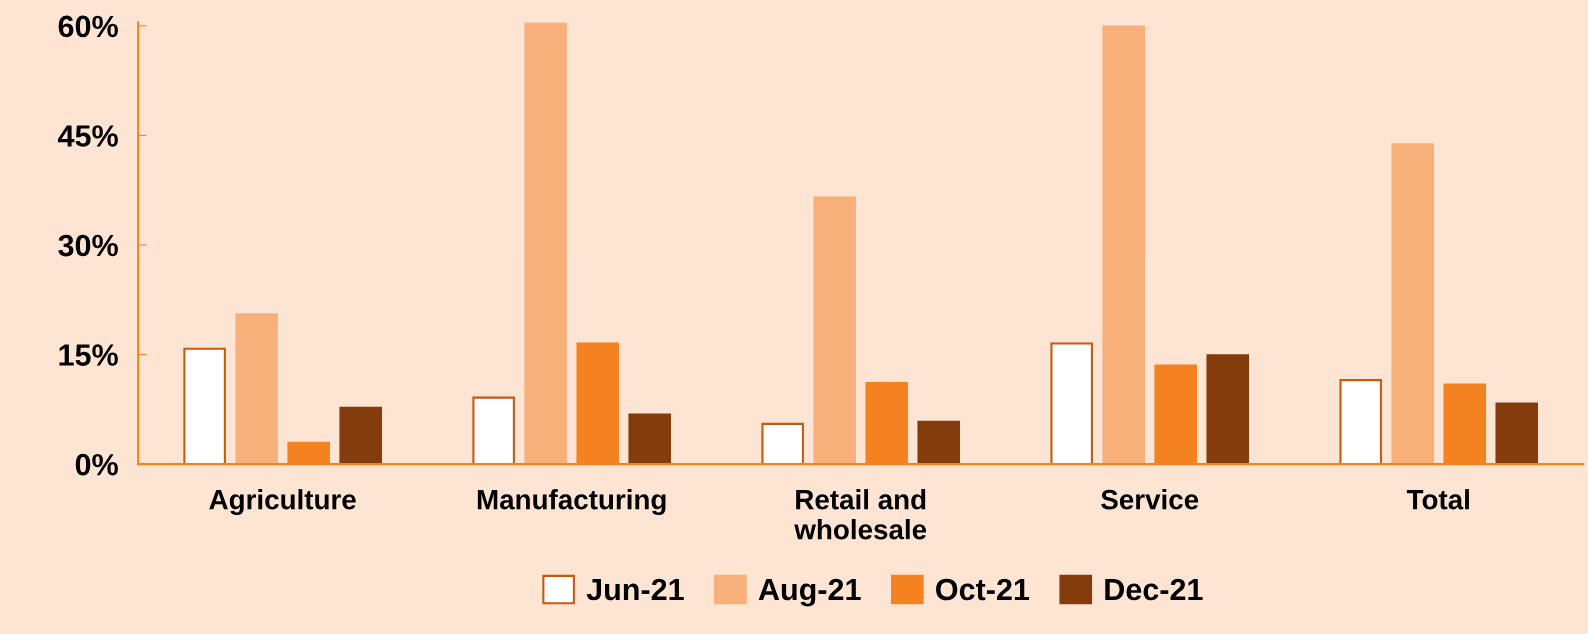  I want to click on x-tick-label: Agriculture, so click(282, 502).